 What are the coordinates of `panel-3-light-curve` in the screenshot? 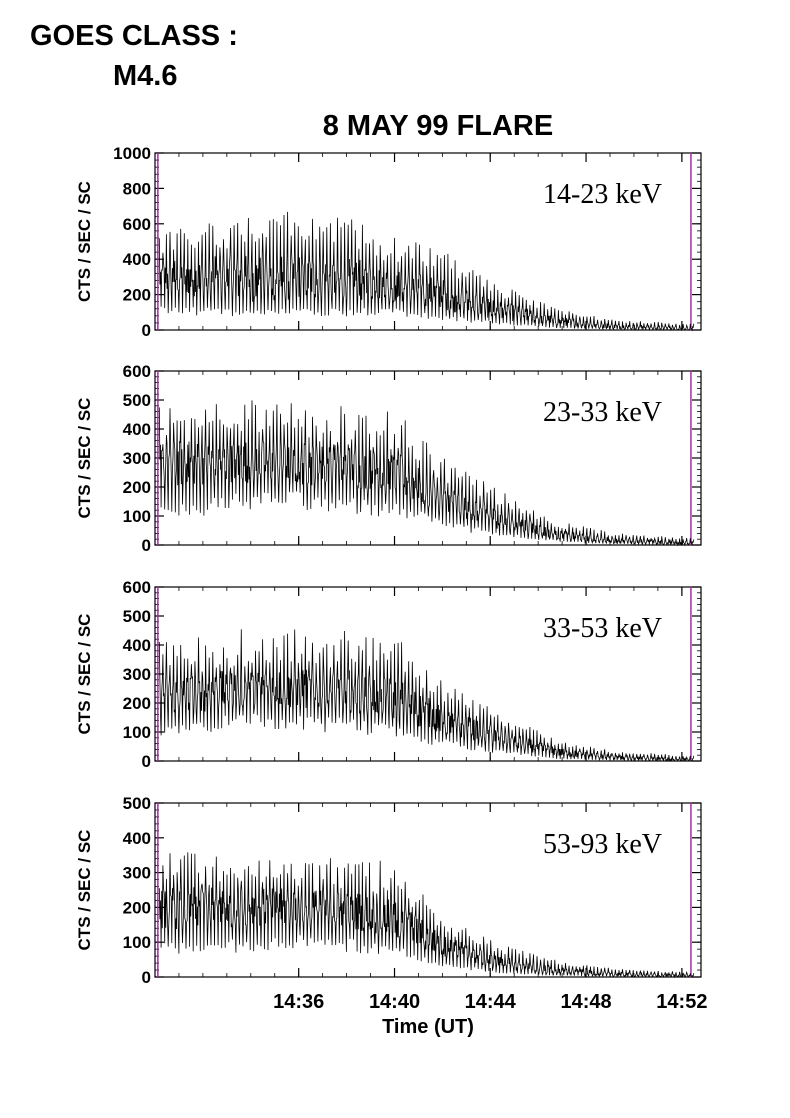 It's located at (426, 695).